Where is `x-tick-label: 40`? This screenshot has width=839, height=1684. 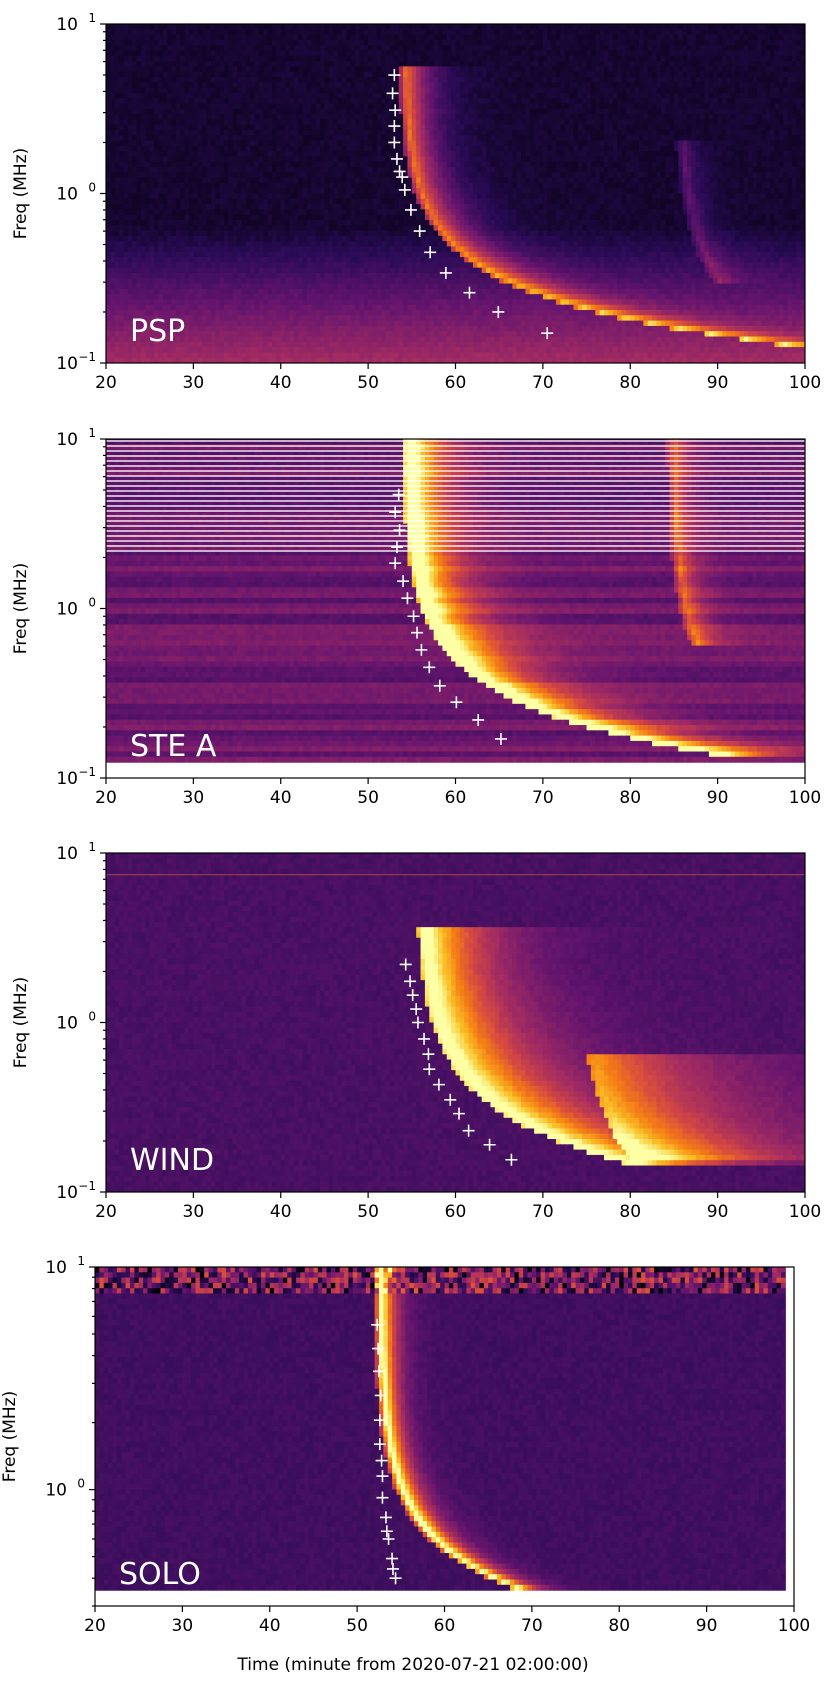 x-tick-label: 40 is located at coordinates (270, 1626).